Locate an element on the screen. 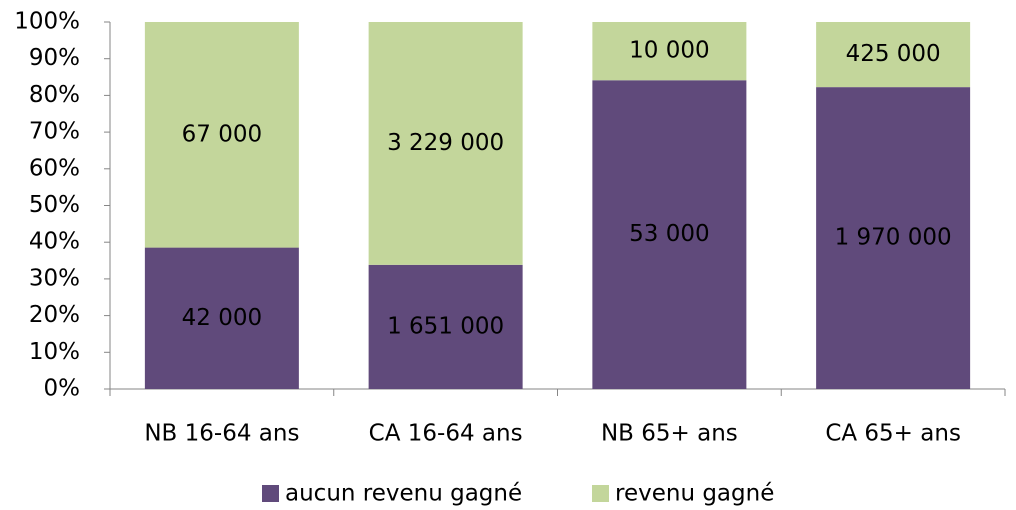 The width and height of the screenshot is (1016, 510). data-label: 10 000 is located at coordinates (669, 51).